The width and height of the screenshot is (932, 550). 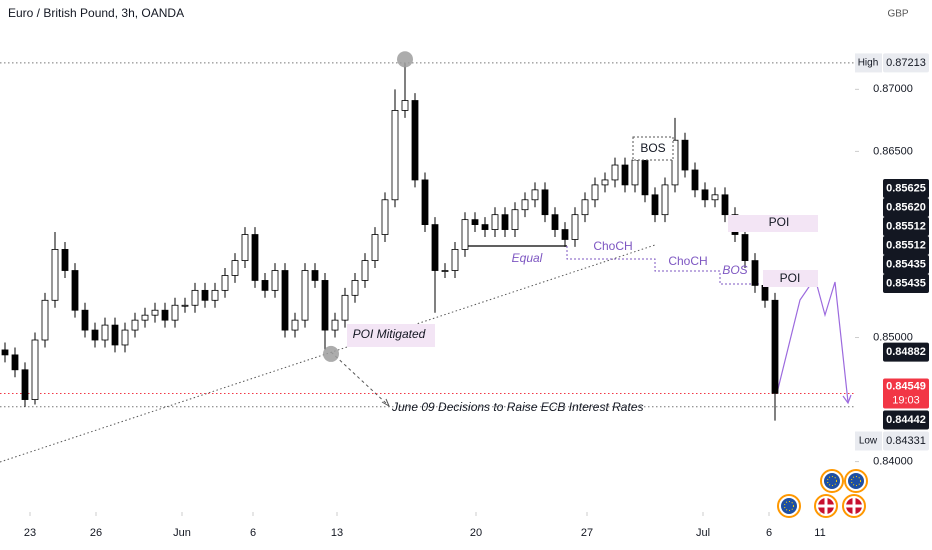 What do you see at coordinates (819, 533) in the screenshot?
I see `x-tick-label: 11` at bounding box center [819, 533].